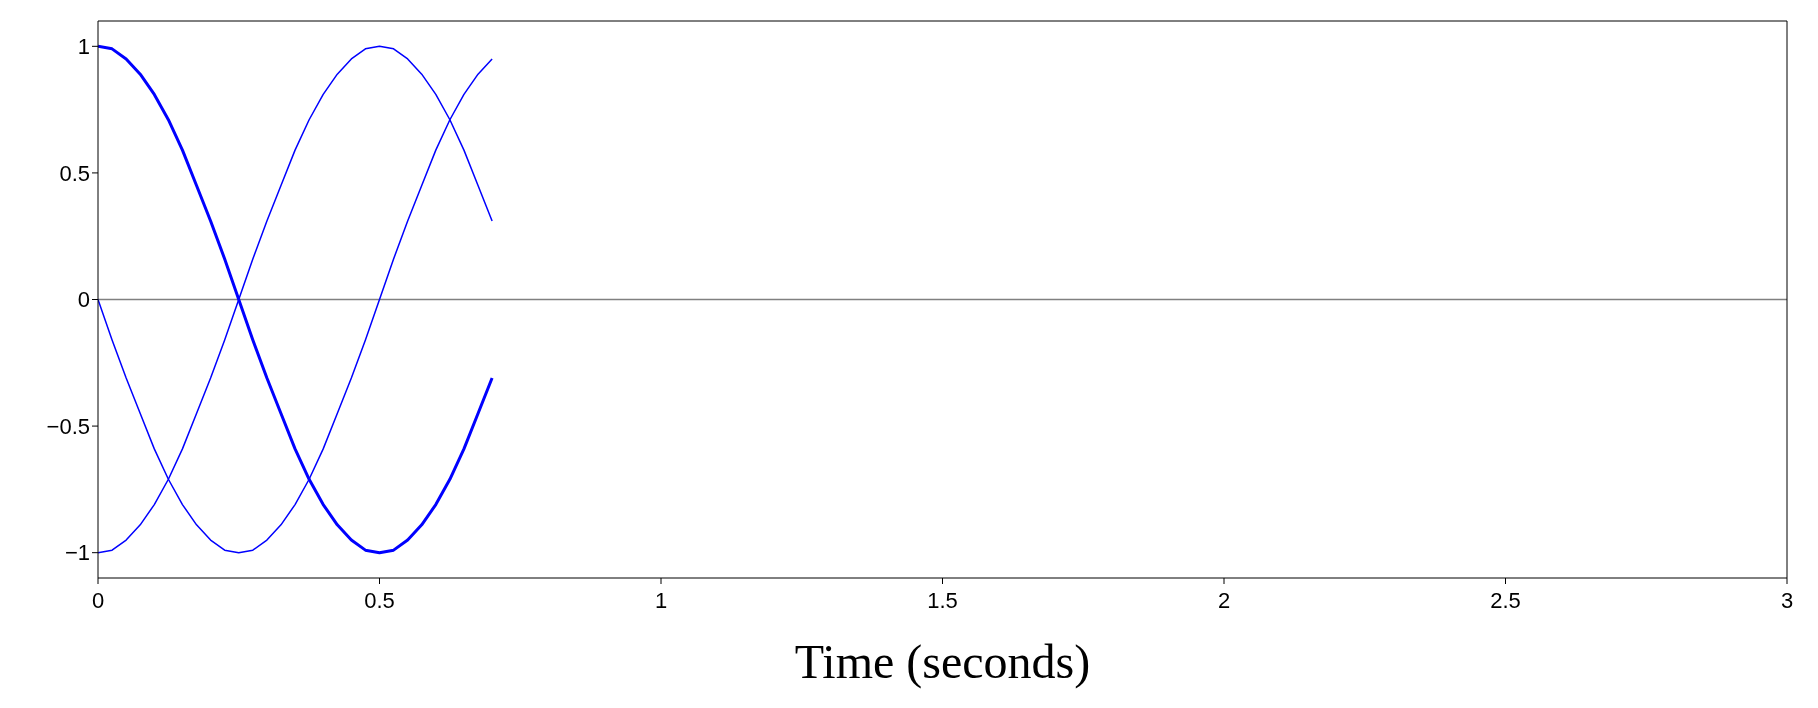  What do you see at coordinates (83, 300) in the screenshot?
I see `y-tick-label: 0` at bounding box center [83, 300].